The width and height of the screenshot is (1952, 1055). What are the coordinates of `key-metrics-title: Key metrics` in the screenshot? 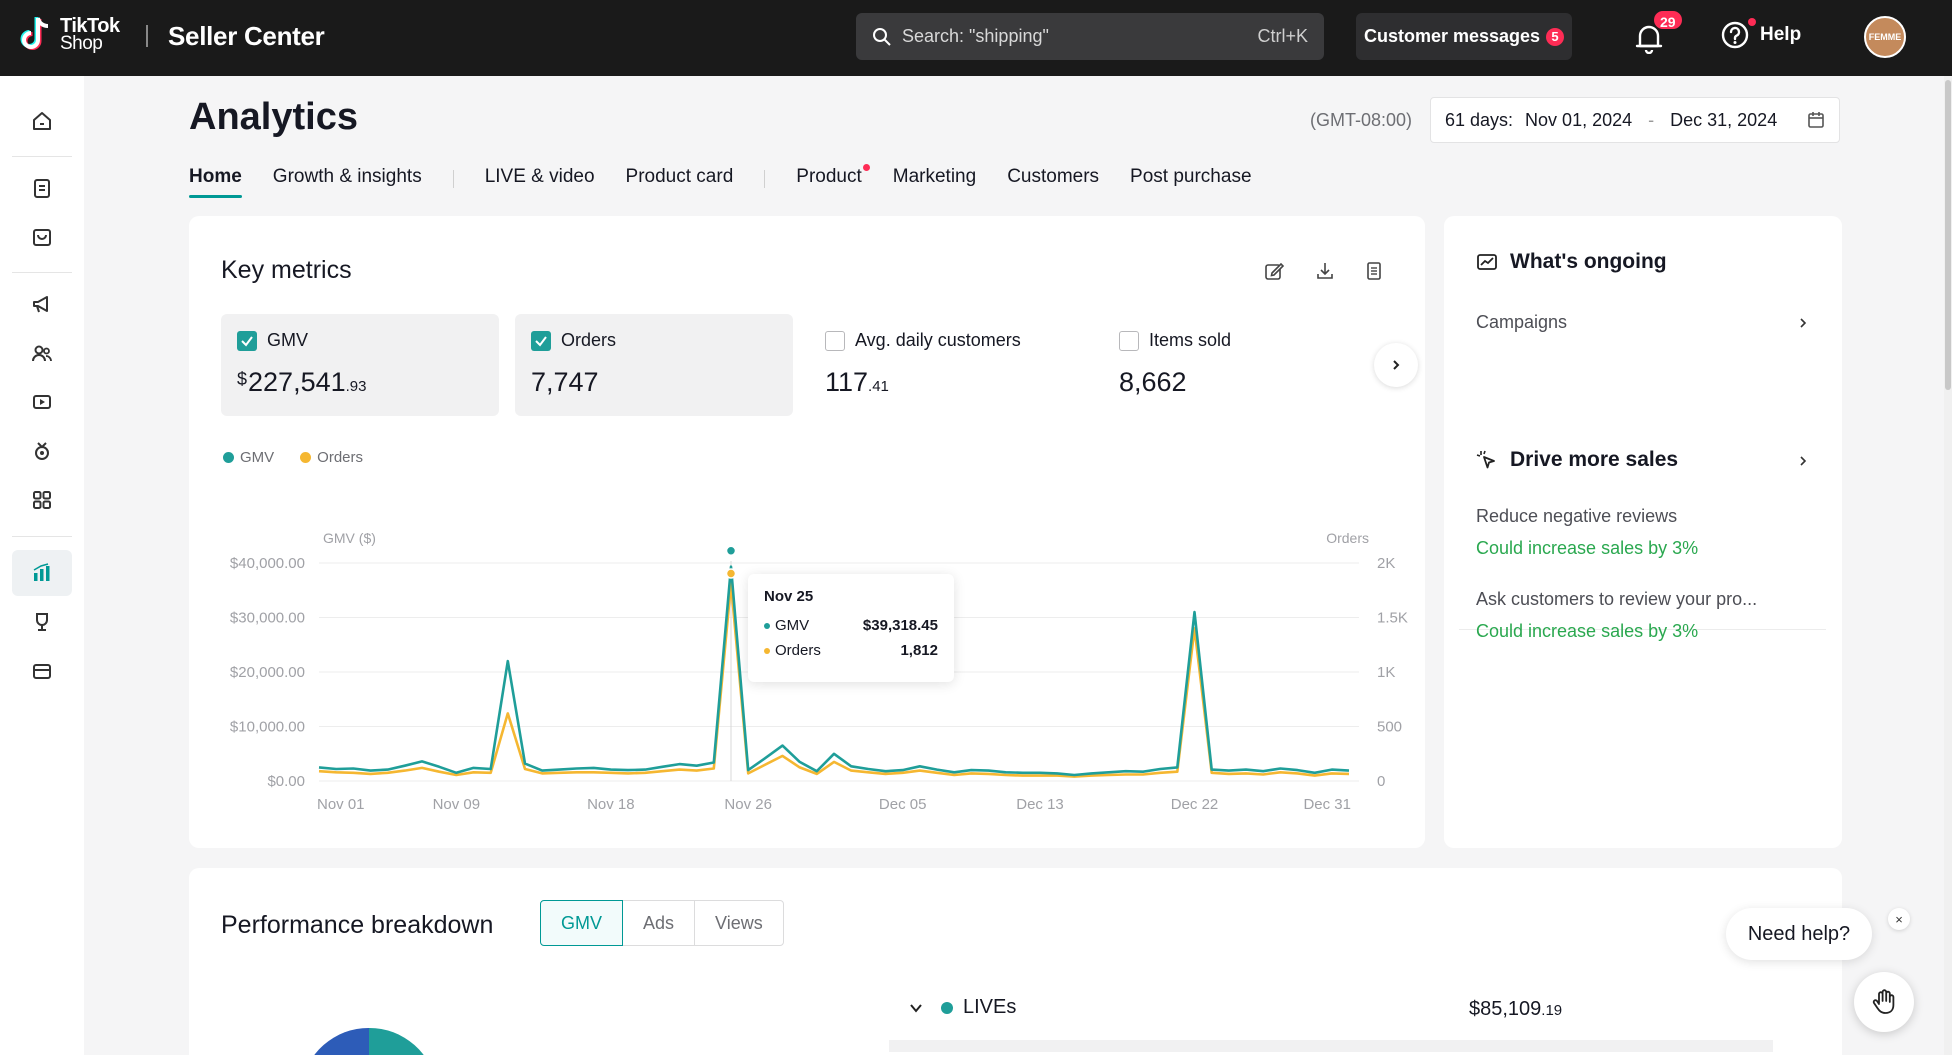 It's located at (286, 270).